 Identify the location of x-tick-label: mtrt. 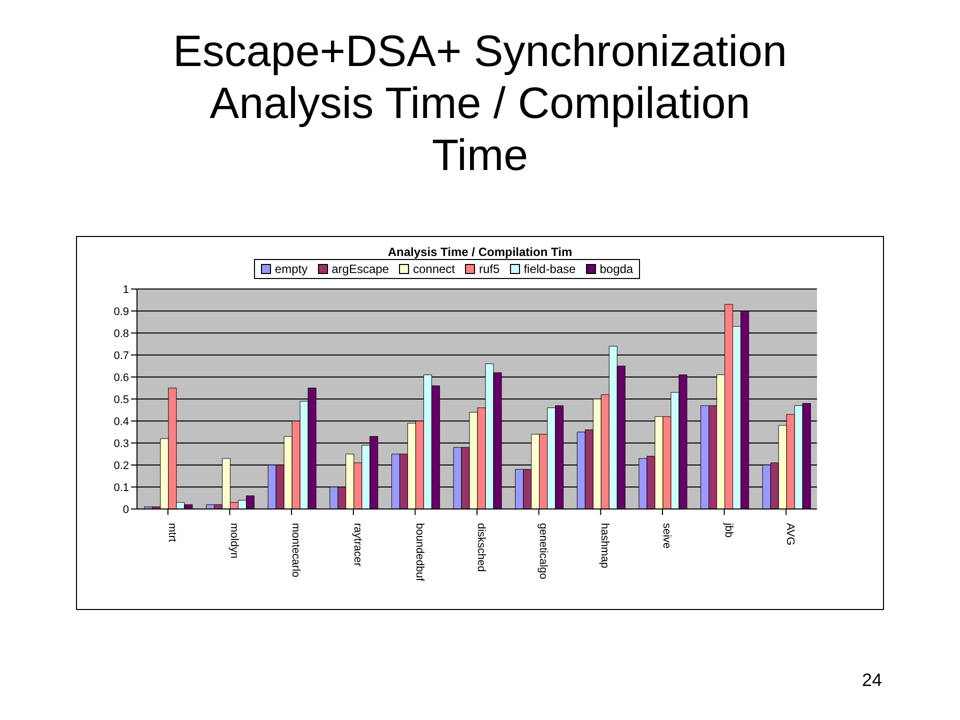
(172, 532).